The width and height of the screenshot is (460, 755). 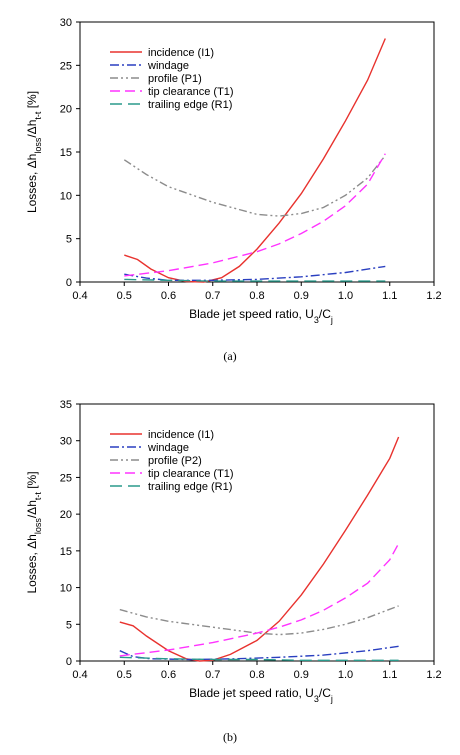 I want to click on figure-caption: (b), so click(x=230, y=737).